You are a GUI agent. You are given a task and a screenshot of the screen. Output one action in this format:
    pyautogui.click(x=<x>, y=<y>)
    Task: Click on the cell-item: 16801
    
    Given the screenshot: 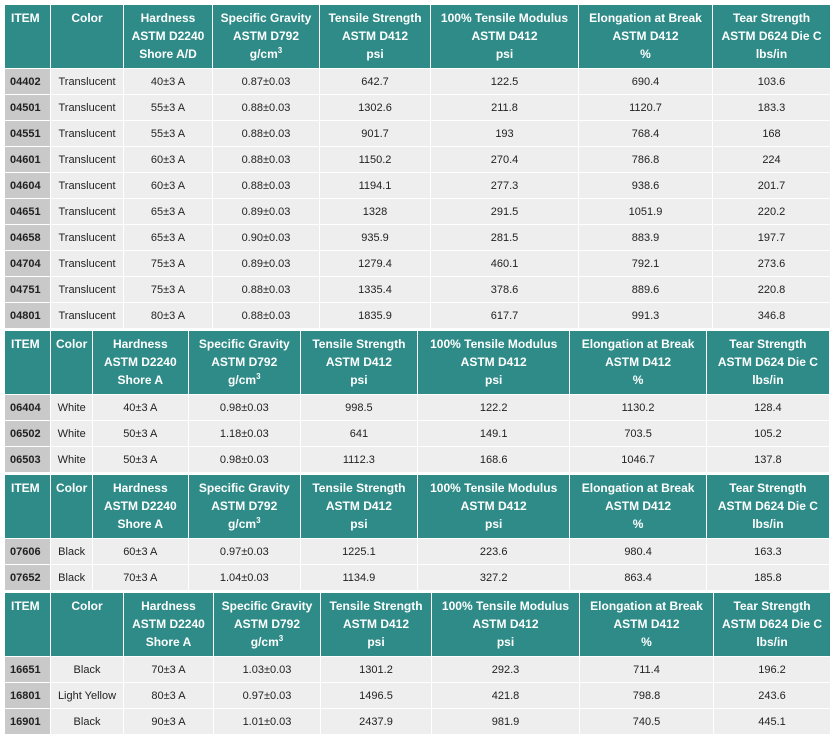 What is the action you would take?
    pyautogui.click(x=27, y=695)
    